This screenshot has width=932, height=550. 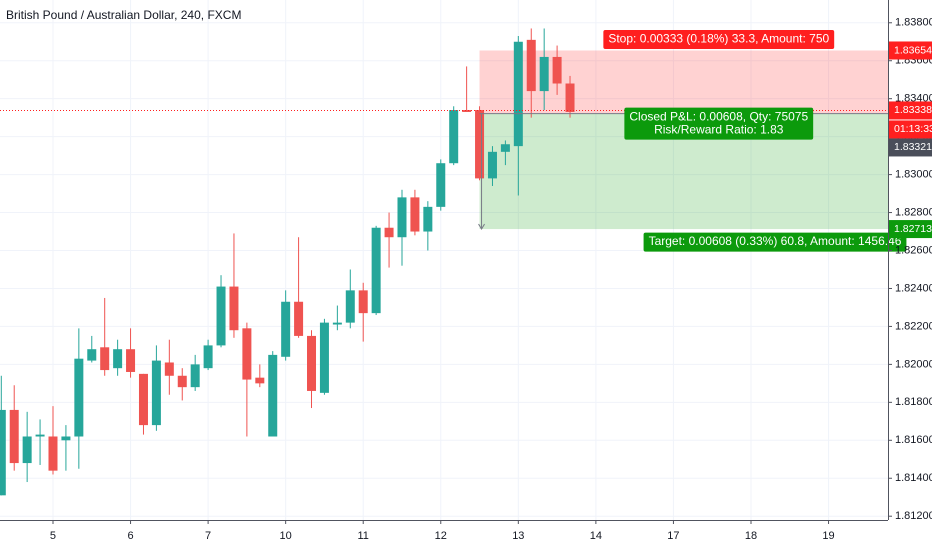 What do you see at coordinates (913, 478) in the screenshot?
I see `y-tick-label: 1.81400` at bounding box center [913, 478].